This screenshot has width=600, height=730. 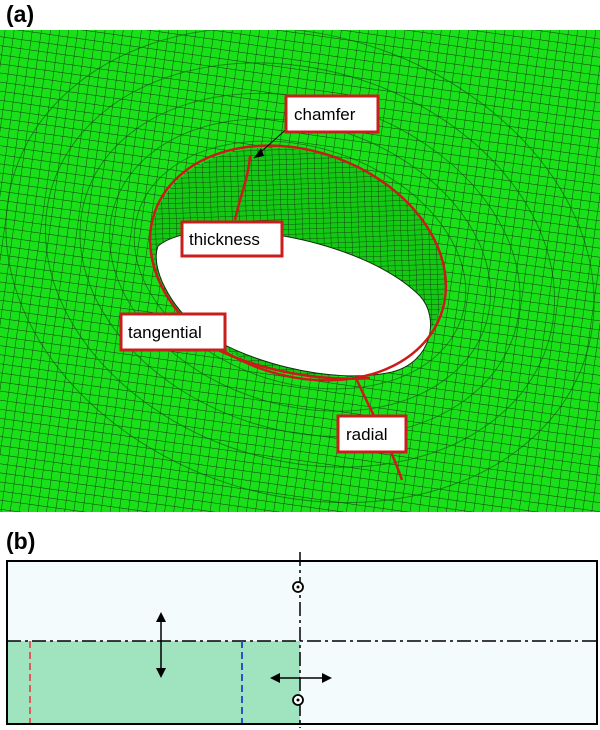 I want to click on vertical-double-arrow-icon, so click(x=161, y=645).